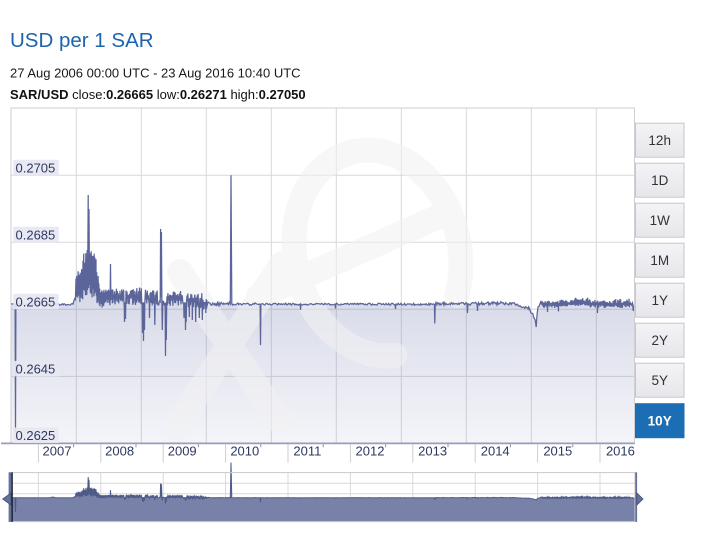 The height and width of the screenshot is (537, 701). Describe the element at coordinates (659, 380) in the screenshot. I see `svg-text: 5Y` at that location.